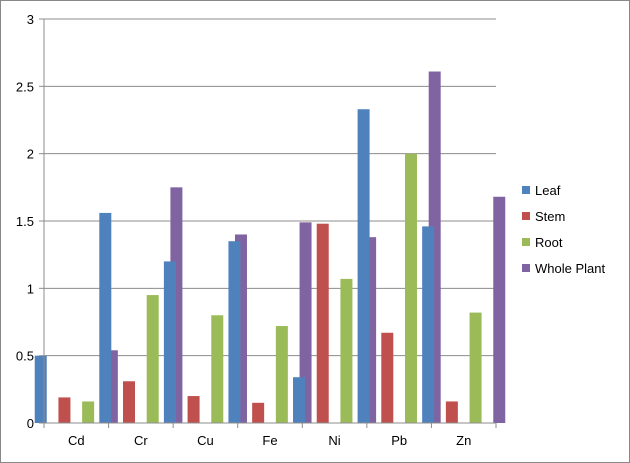 Image resolution: width=630 pixels, height=463 pixels. Describe the element at coordinates (451, 412) in the screenshot. I see `bar-stem-zn` at that location.